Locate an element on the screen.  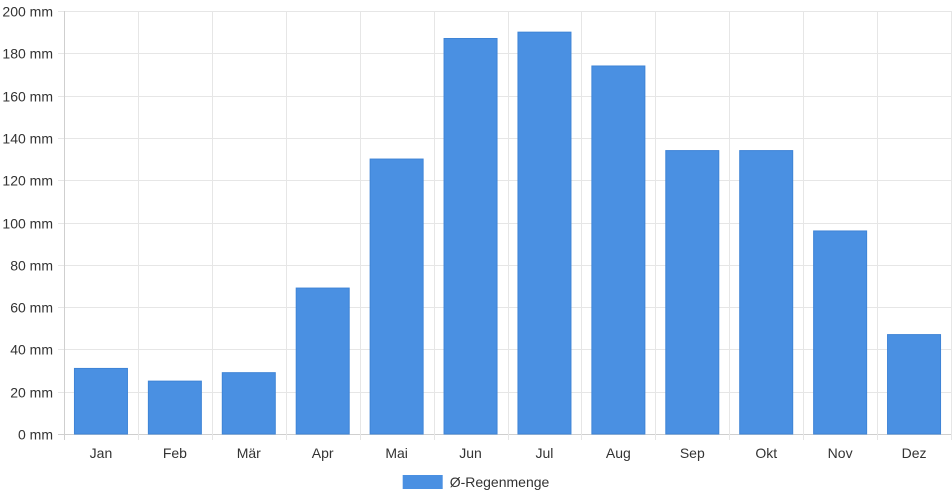
y-tick-label: 200 mm is located at coordinates (27, 12).